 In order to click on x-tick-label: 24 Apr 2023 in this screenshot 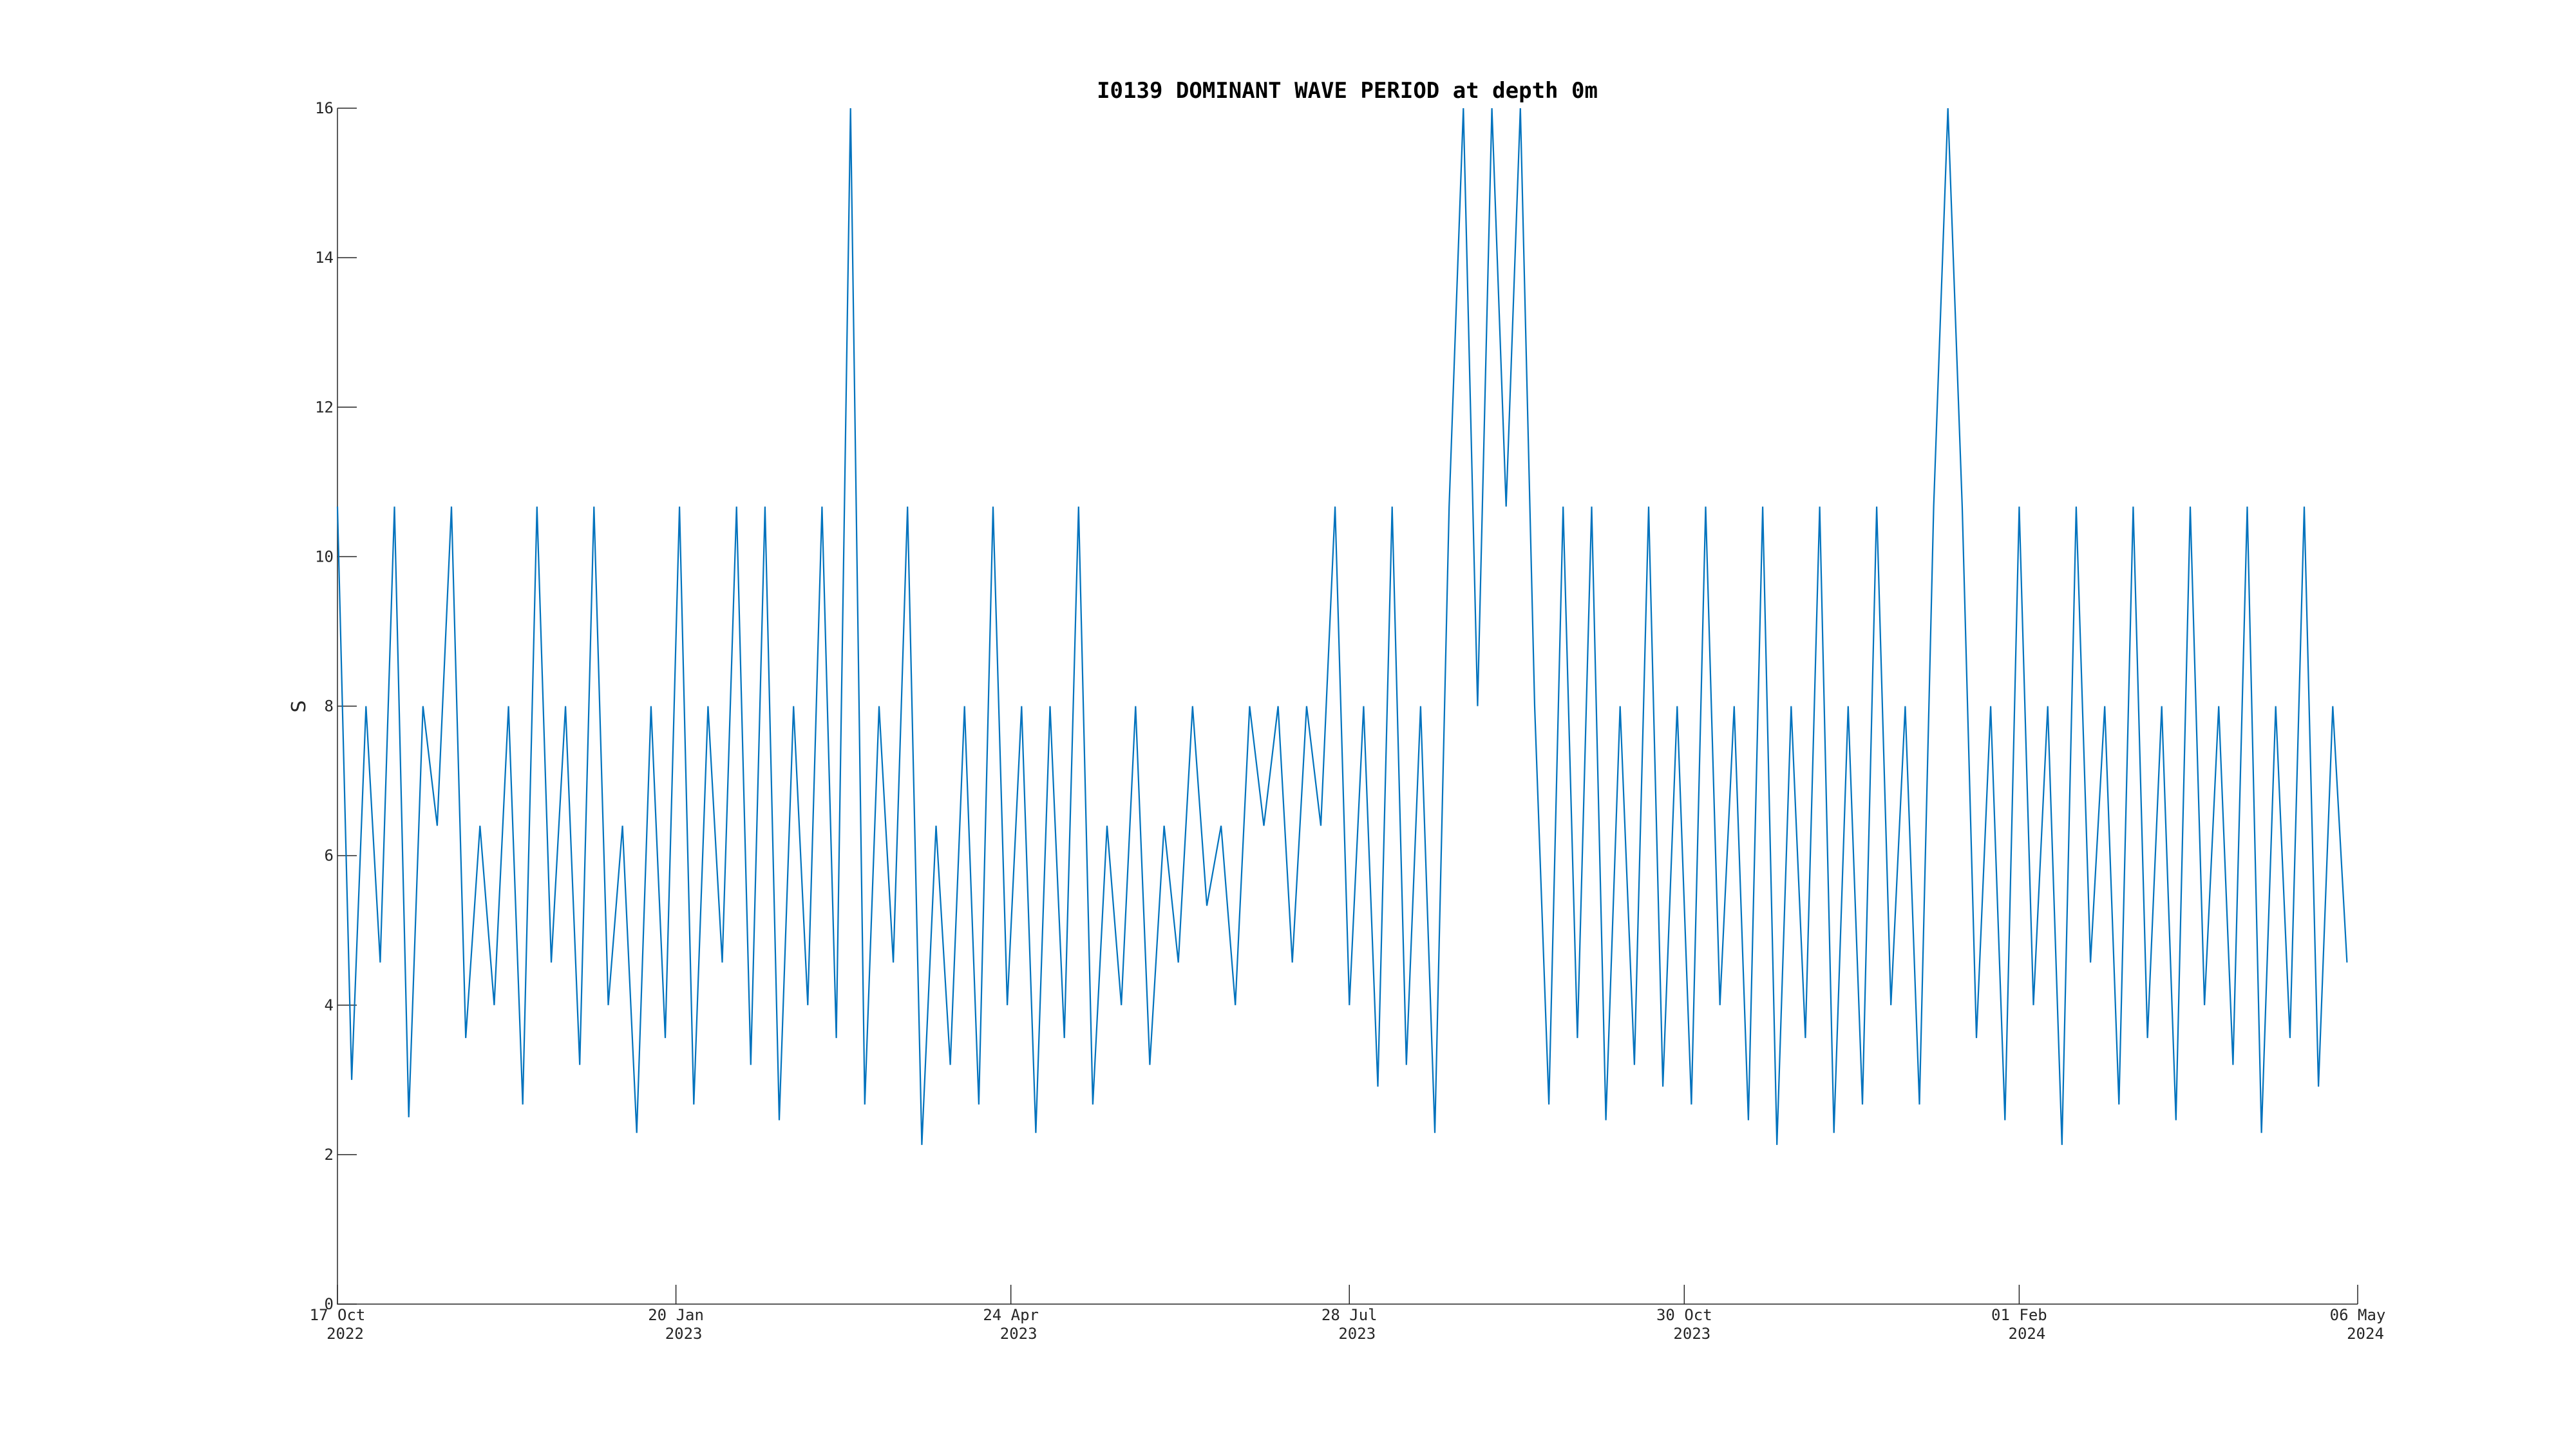, I will do `click(1011, 1324)`.